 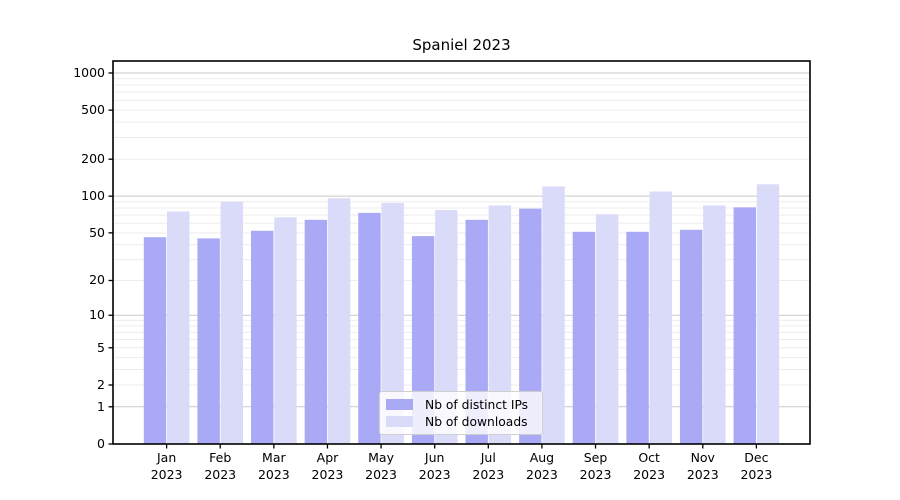 I want to click on x-tick-label: Oct 2023, so click(x=649, y=466).